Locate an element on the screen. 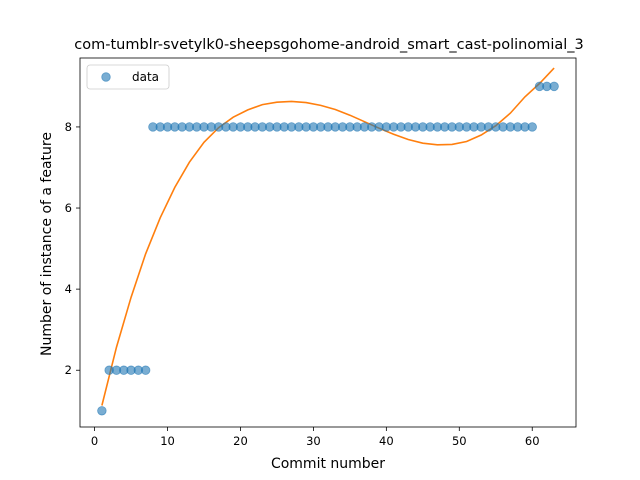  legend-label: data is located at coordinates (145, 77).